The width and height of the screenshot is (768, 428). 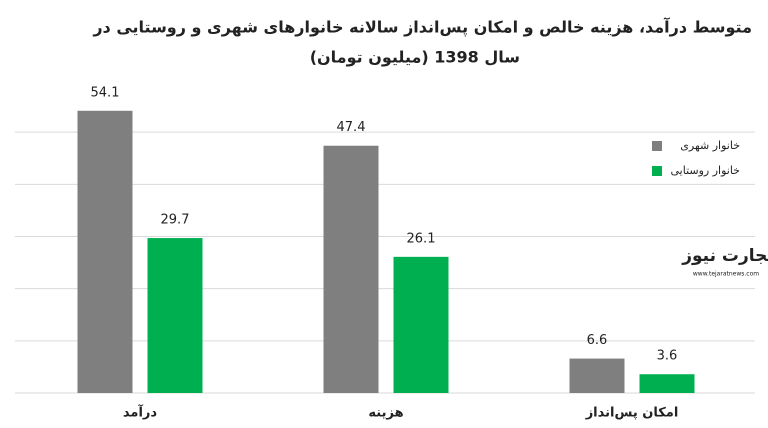 What do you see at coordinates (724, 256) in the screenshot?
I see `watermark-logo: تجارت نیوز` at bounding box center [724, 256].